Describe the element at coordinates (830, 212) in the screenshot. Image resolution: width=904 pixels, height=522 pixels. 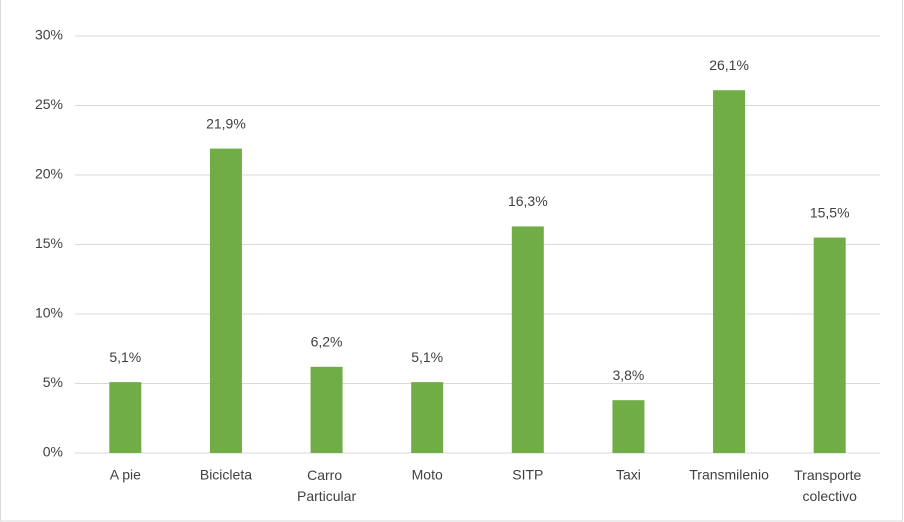
I see `data-label: 15,5%` at that location.